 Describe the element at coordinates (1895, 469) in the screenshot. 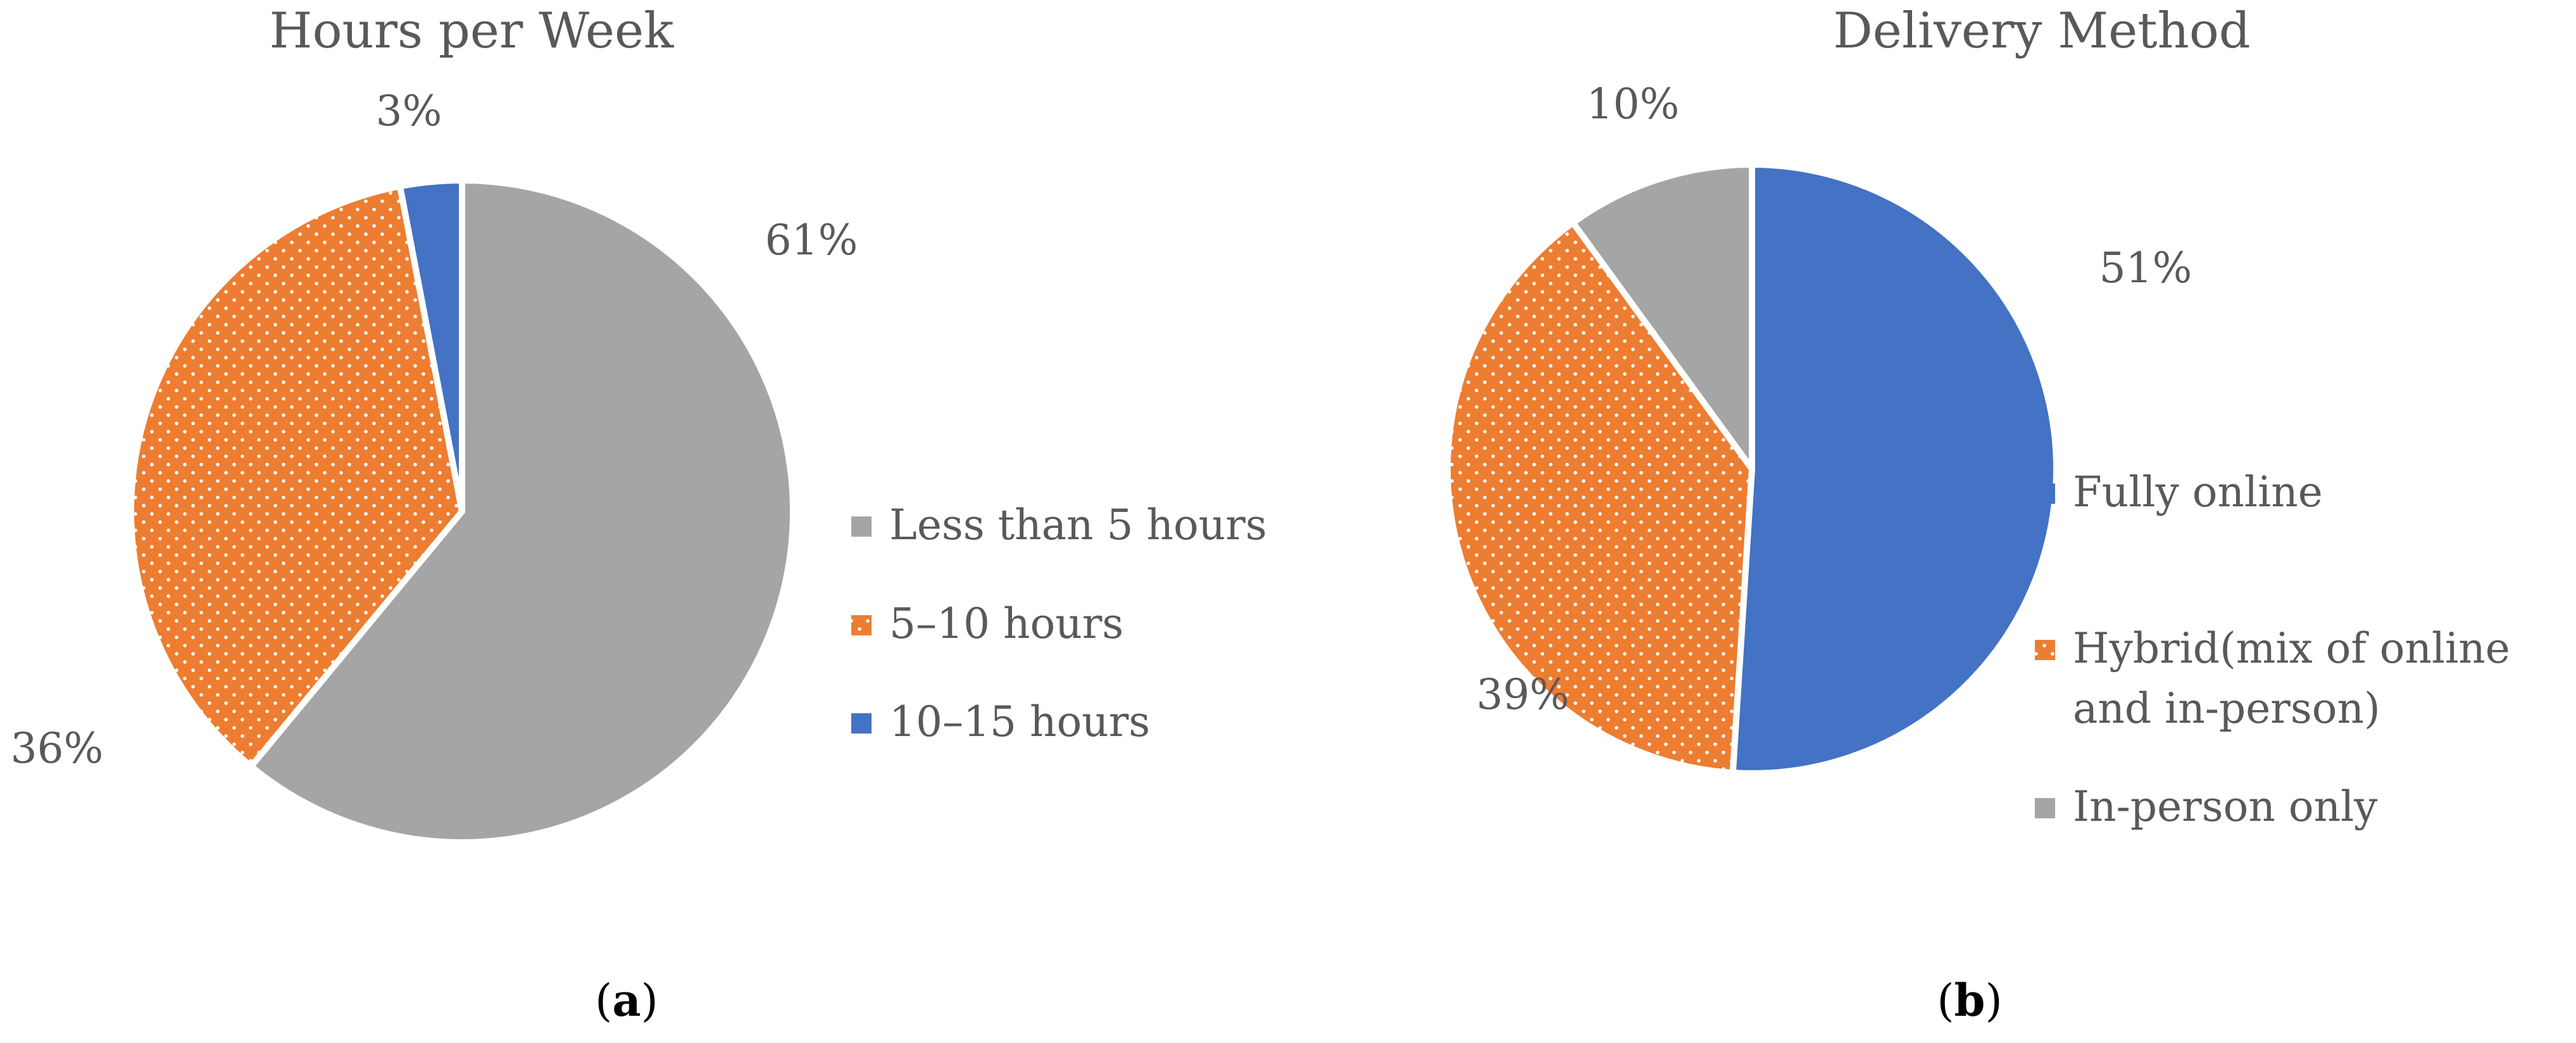

I see `pie-slice-fully-online` at that location.